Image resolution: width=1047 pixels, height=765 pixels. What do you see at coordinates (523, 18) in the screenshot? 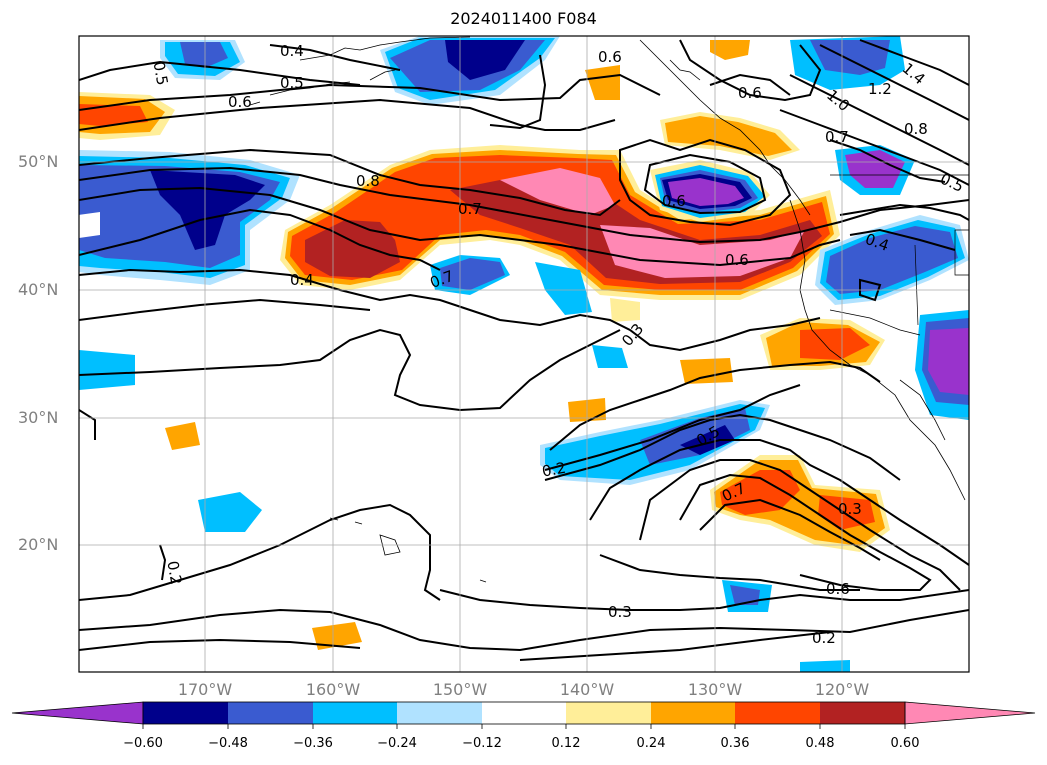
I see `map-title: 2024011400 F084` at bounding box center [523, 18].